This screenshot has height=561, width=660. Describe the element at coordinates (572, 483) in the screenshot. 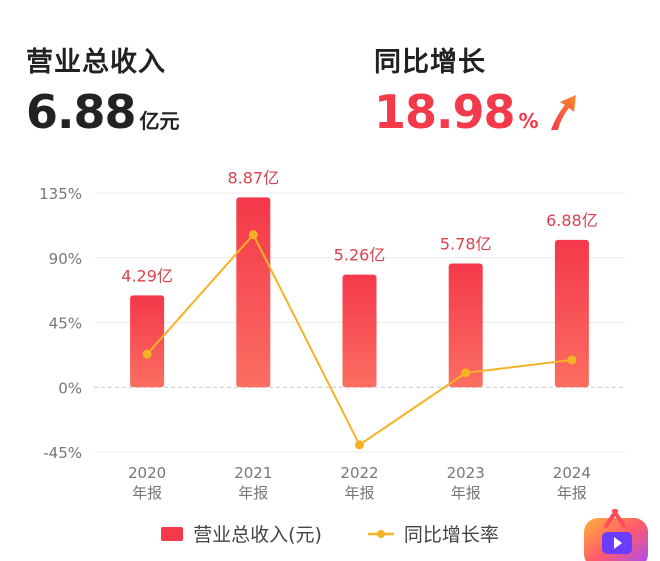

I see `x-tick-label: 2024 年报` at that location.